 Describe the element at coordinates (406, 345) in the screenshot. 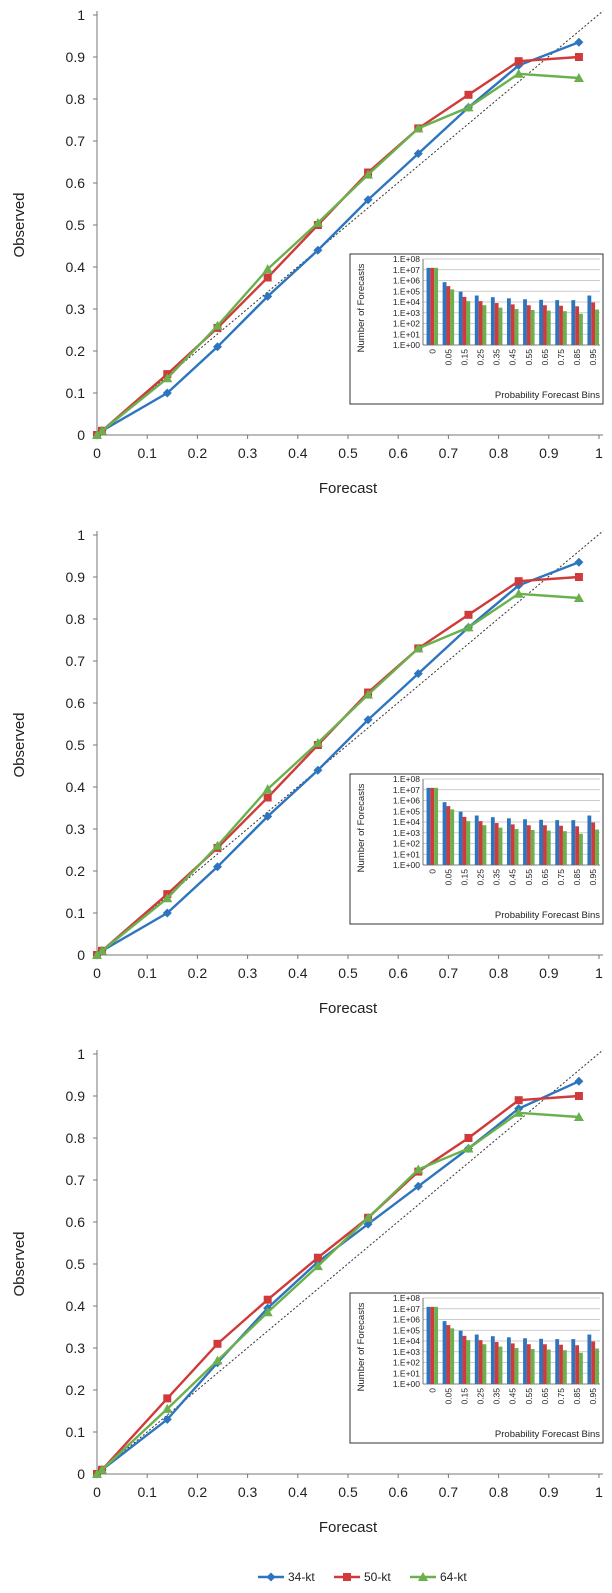

I see `inset-y-tick-label: 1.E+00` at that location.